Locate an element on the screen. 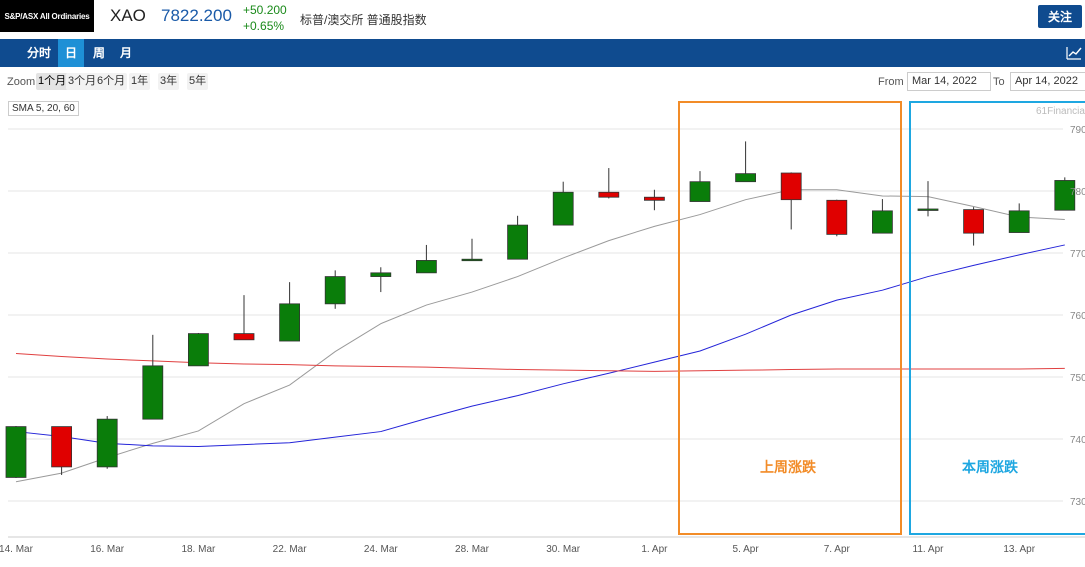 The width and height of the screenshot is (1085, 567). candle-8Apr is located at coordinates (882, 216).